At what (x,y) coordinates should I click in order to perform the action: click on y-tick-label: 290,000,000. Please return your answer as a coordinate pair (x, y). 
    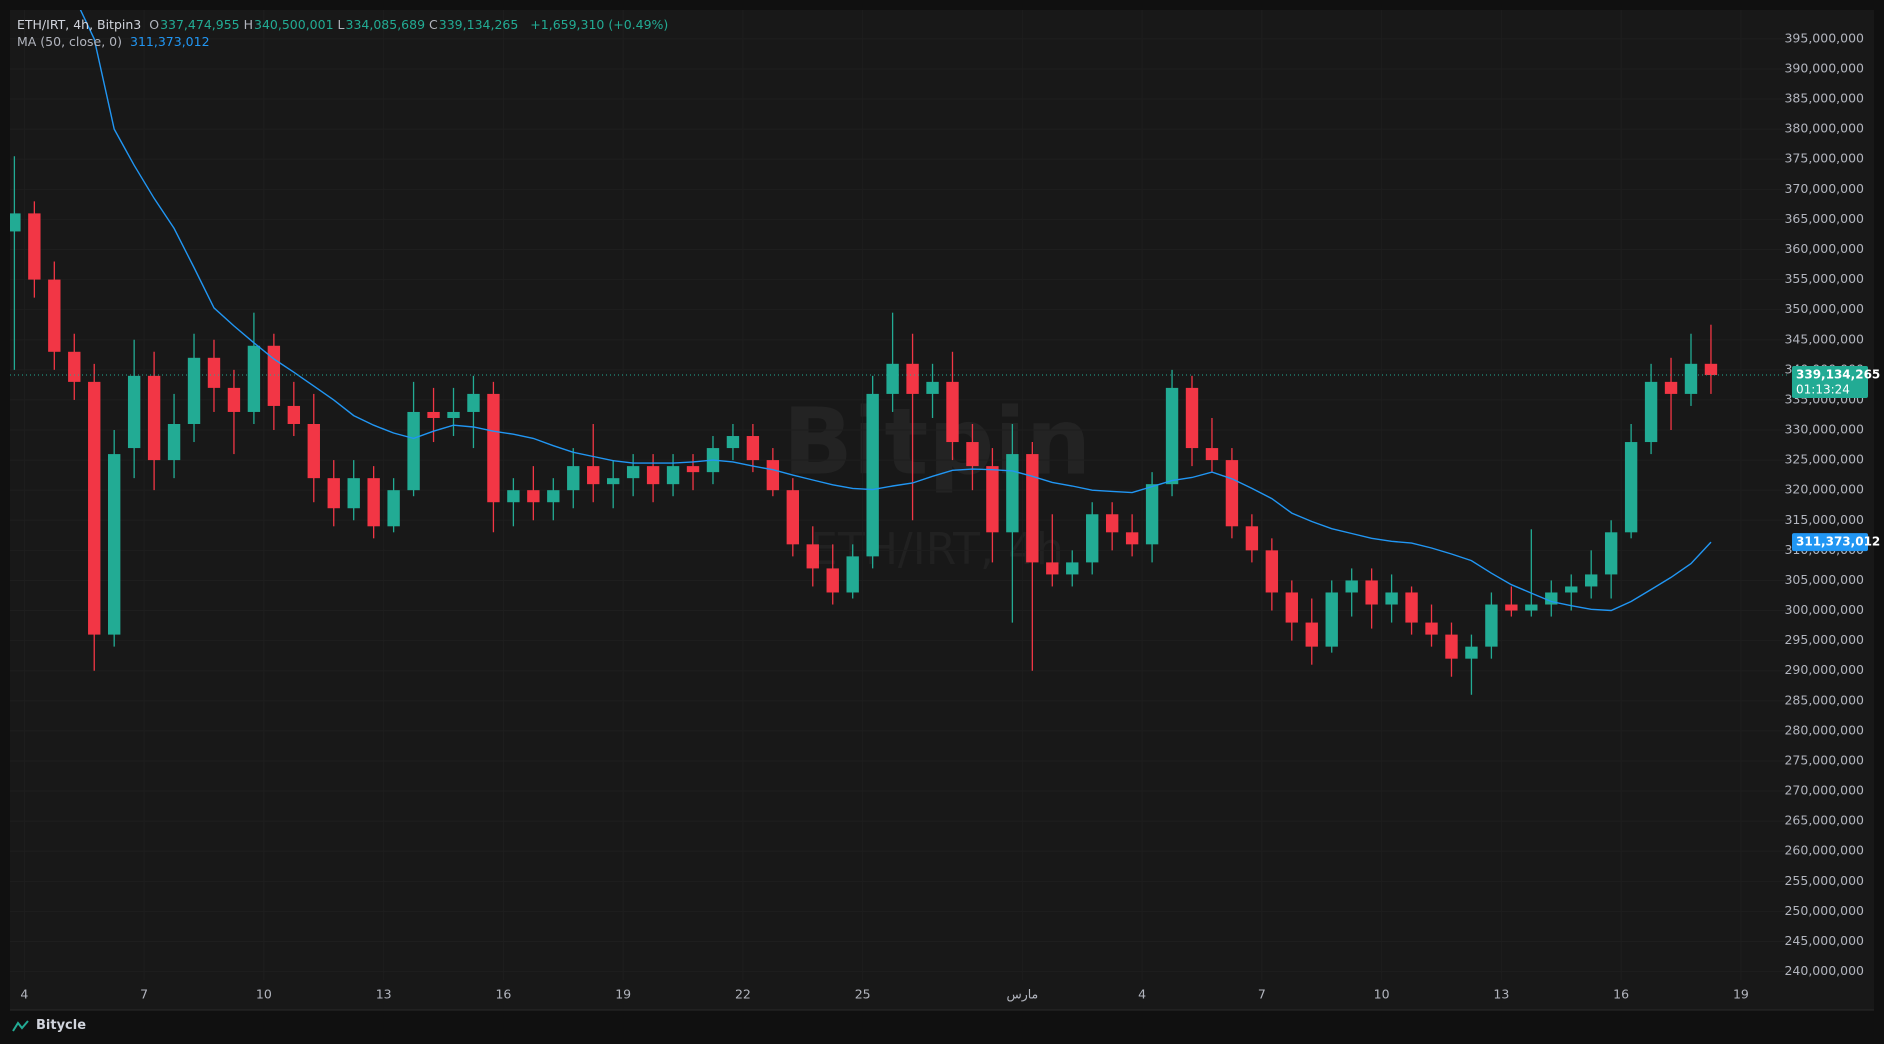
    Looking at the image, I should click on (1824, 669).